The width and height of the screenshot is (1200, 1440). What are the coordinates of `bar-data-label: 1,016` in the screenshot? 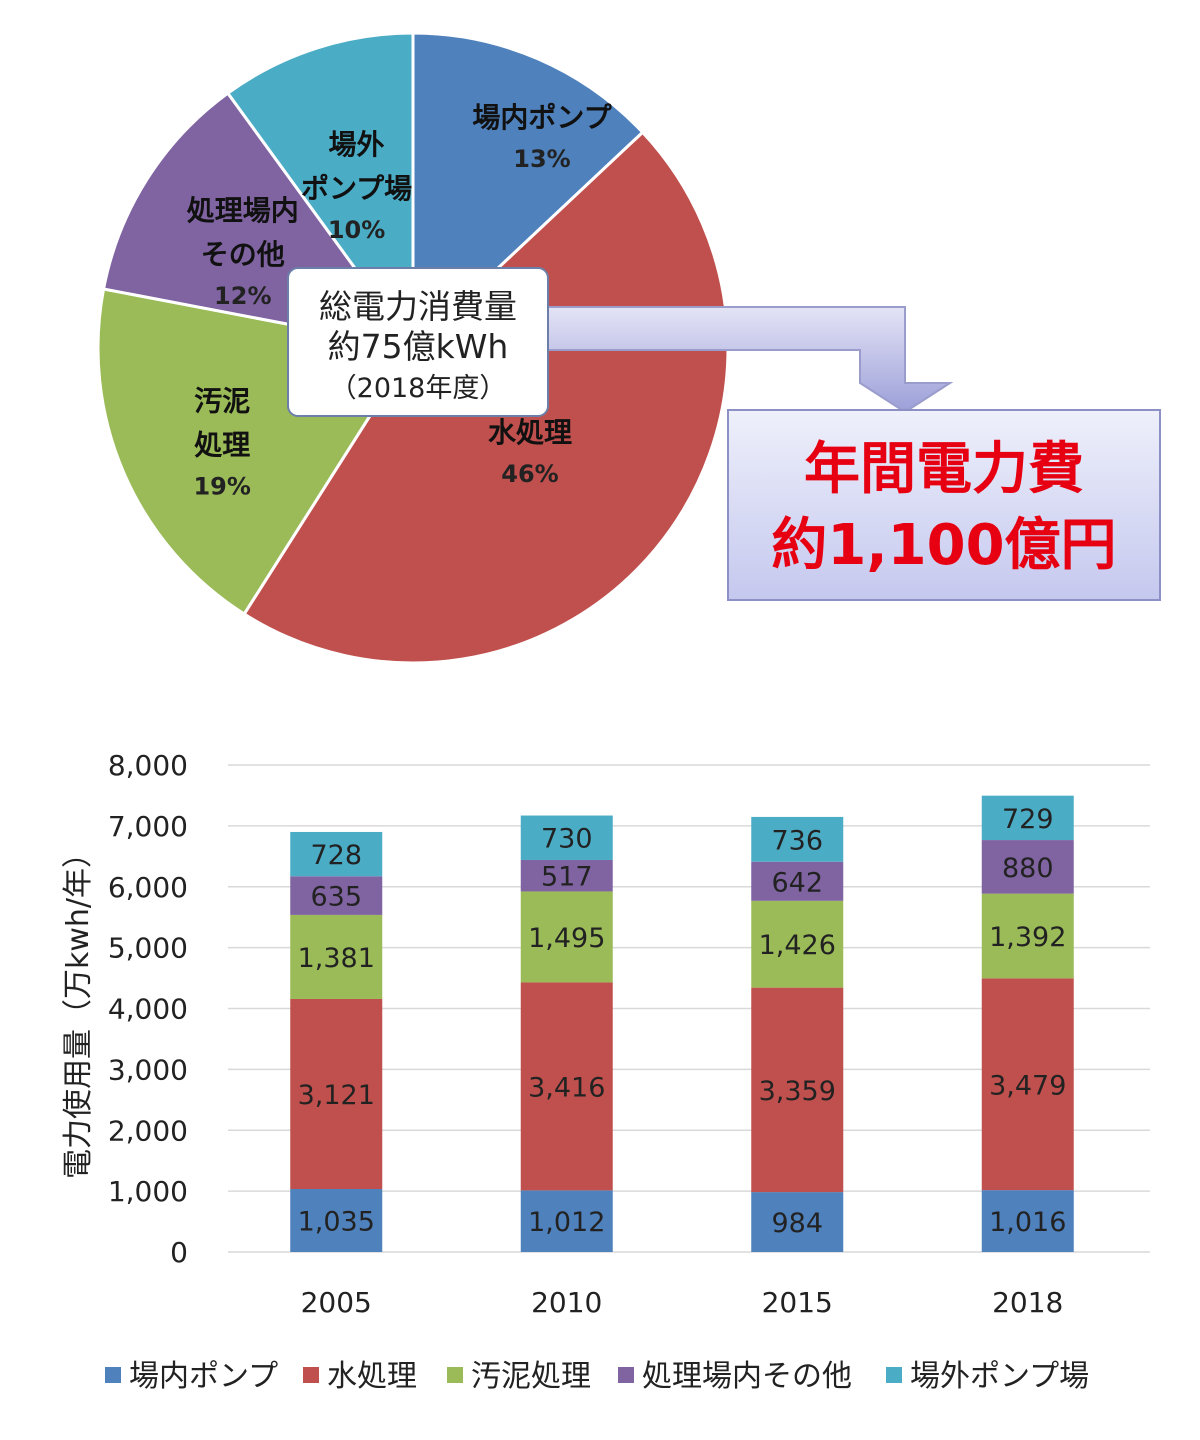 It's located at (1027, 1222).